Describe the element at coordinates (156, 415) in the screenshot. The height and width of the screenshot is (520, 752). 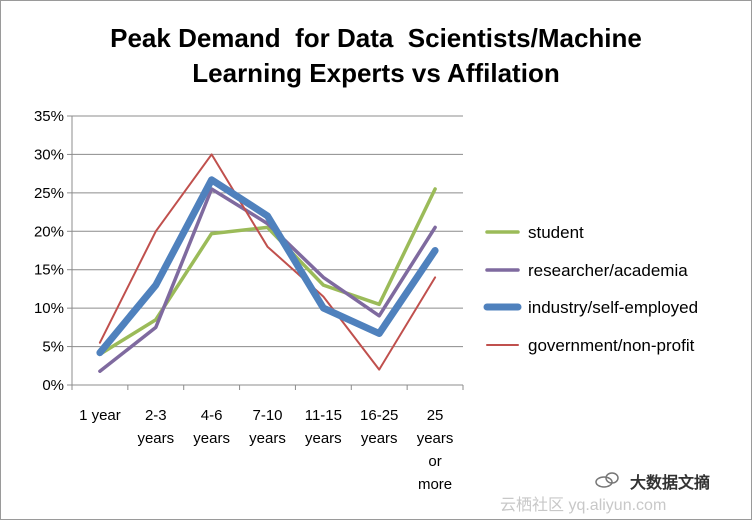
I see `x-tick-label-line: 2-3` at that location.